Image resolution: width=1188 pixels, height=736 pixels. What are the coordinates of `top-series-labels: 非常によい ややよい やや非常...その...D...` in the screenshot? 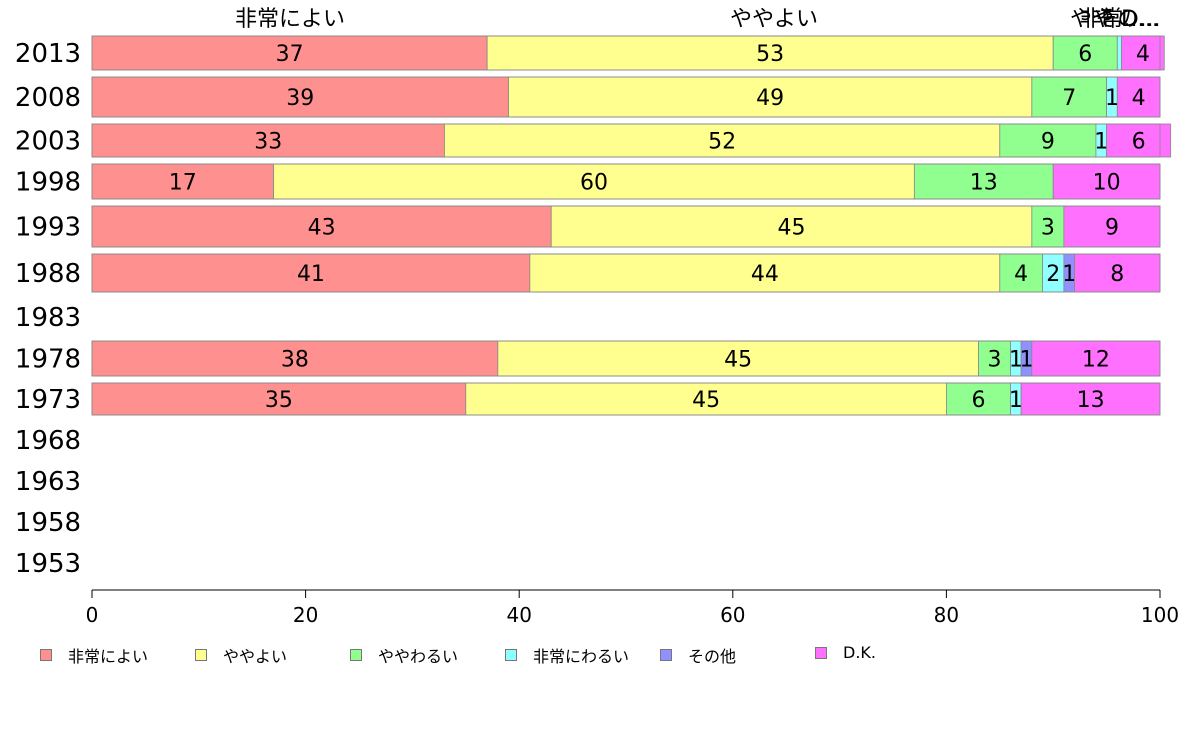 It's located at (698, 19).